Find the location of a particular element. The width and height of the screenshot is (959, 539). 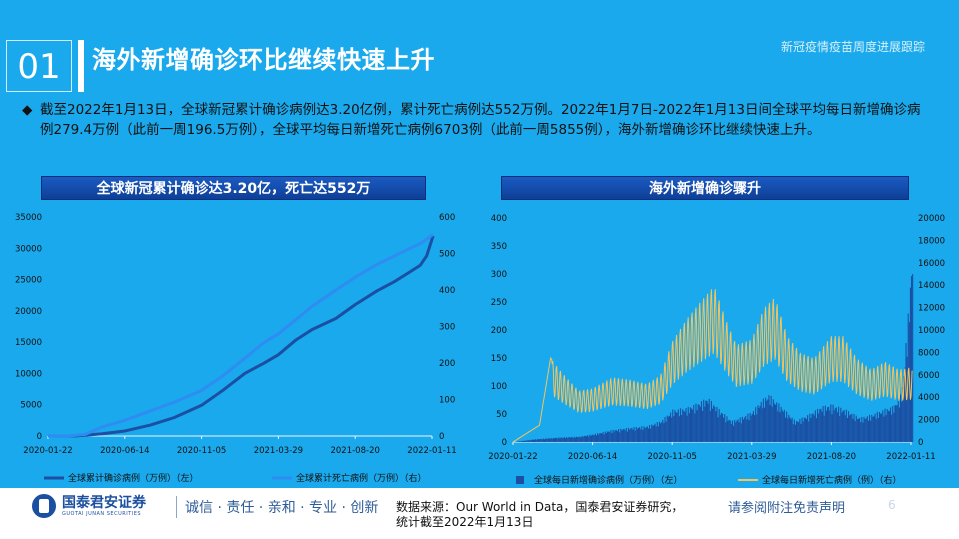

disclaimer-link: 请参阅附注免责声明 is located at coordinates (787, 508).